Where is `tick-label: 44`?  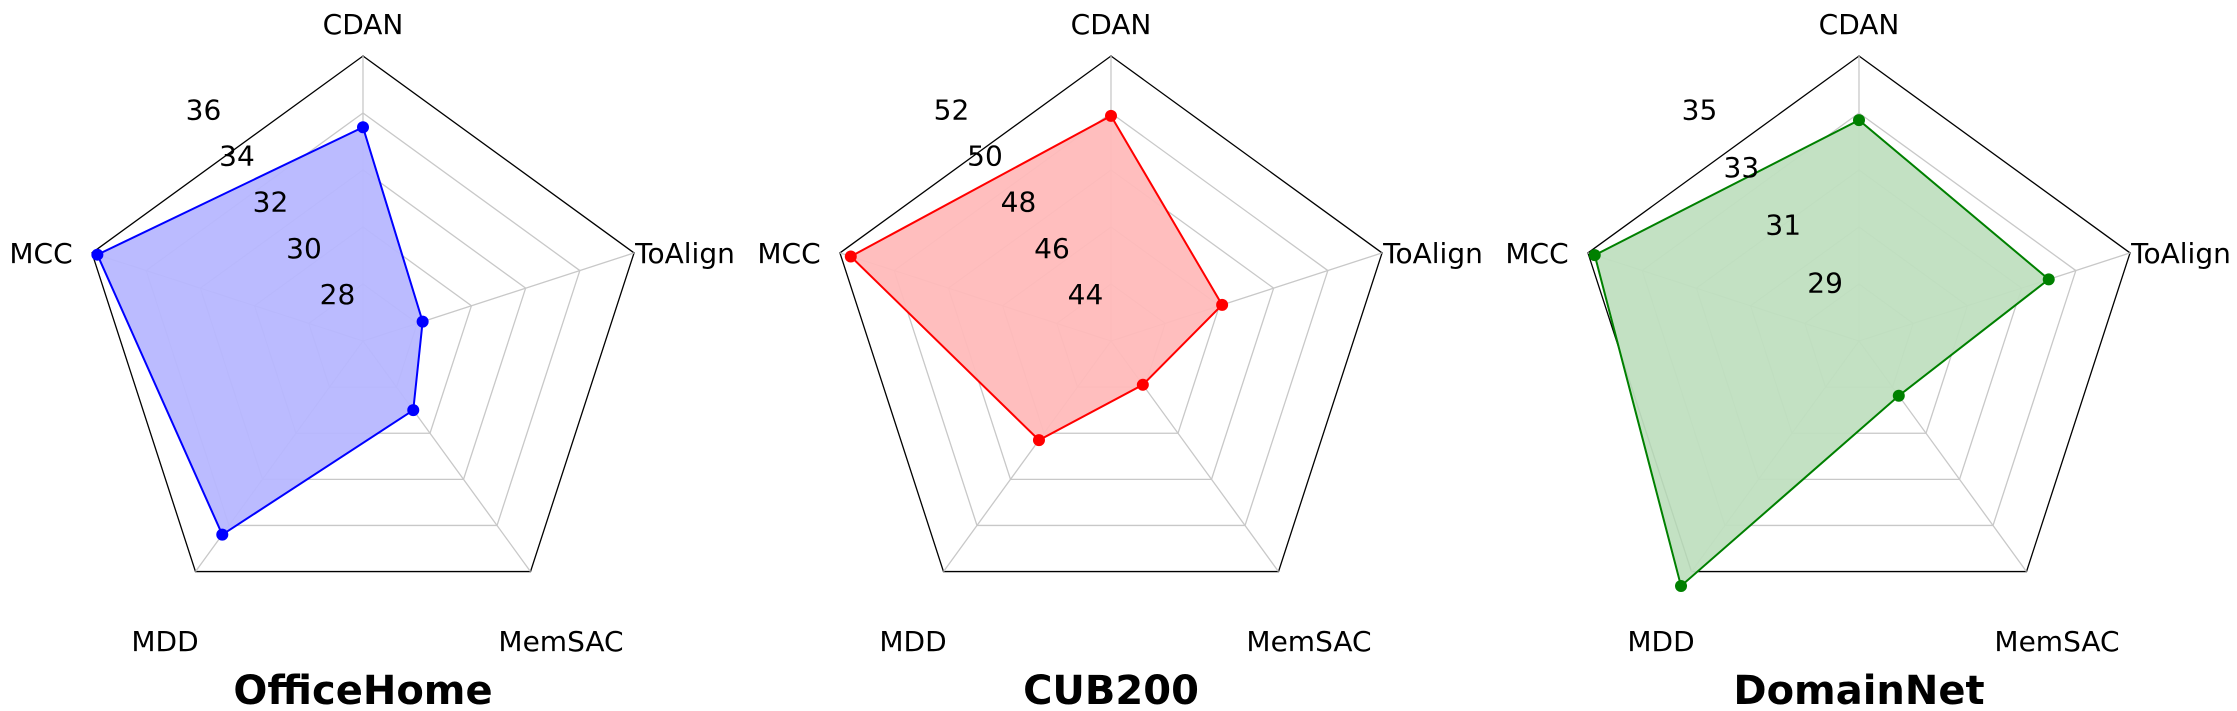 tick-label: 44 is located at coordinates (1086, 294).